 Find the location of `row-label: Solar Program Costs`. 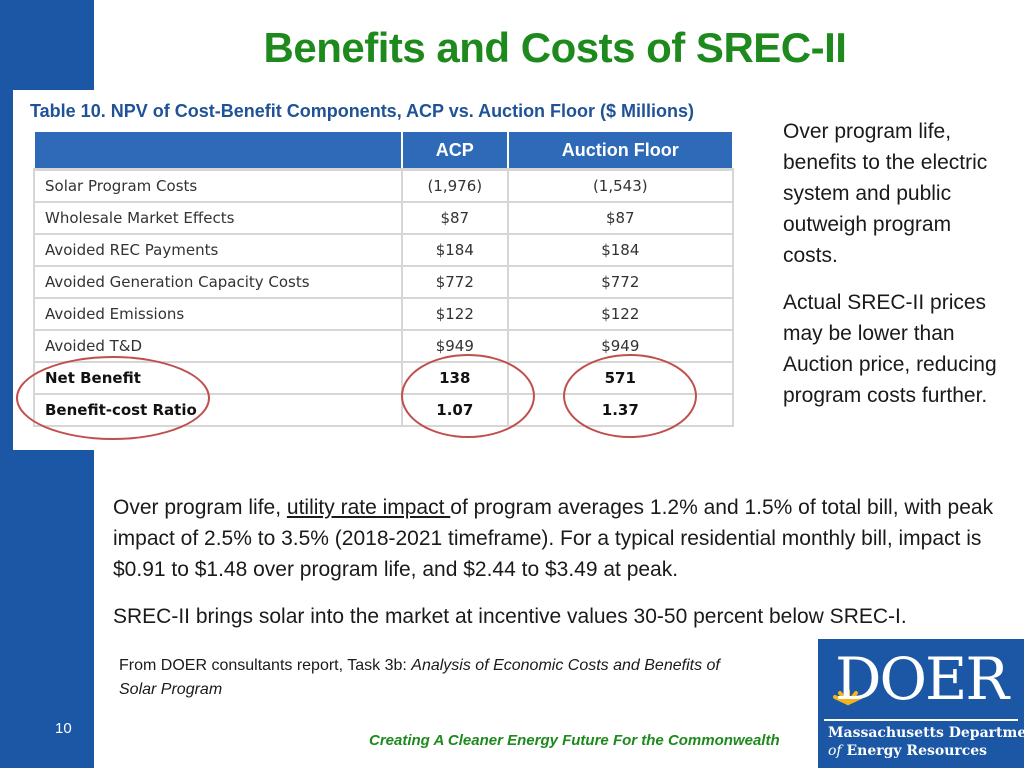

row-label: Solar Program Costs is located at coordinates (218, 185).